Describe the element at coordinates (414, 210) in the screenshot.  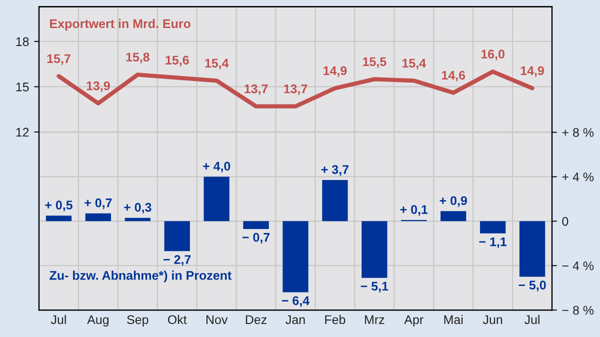
I see `data-label: + 0,1` at that location.